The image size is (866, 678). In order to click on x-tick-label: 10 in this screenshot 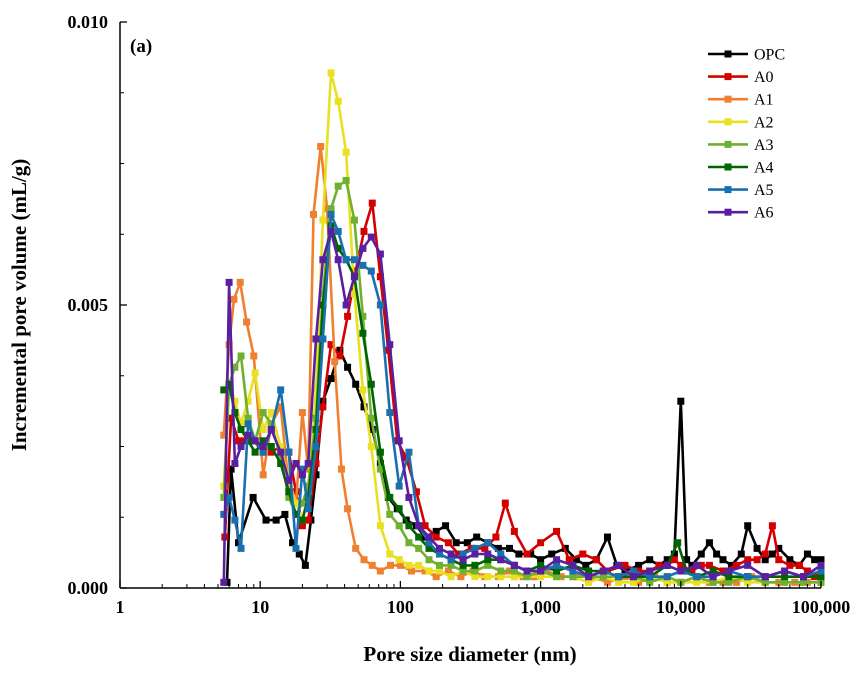, I will do `click(260, 607)`.